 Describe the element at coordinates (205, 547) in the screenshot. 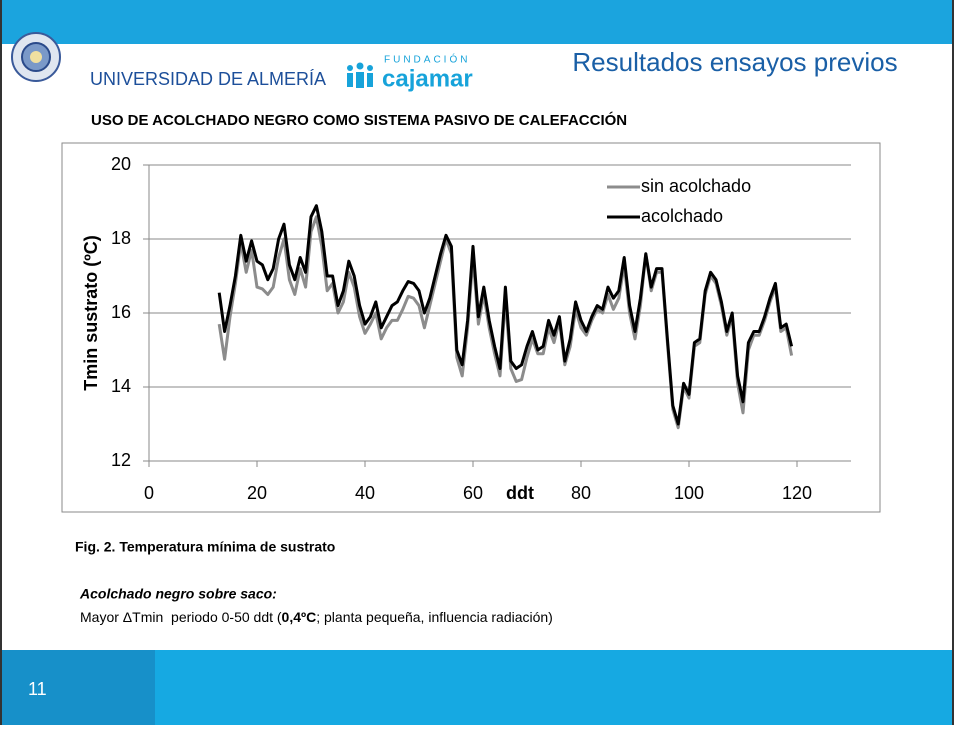

I see `caption: Fig. 2. Temperatura mínima de sustrato` at that location.